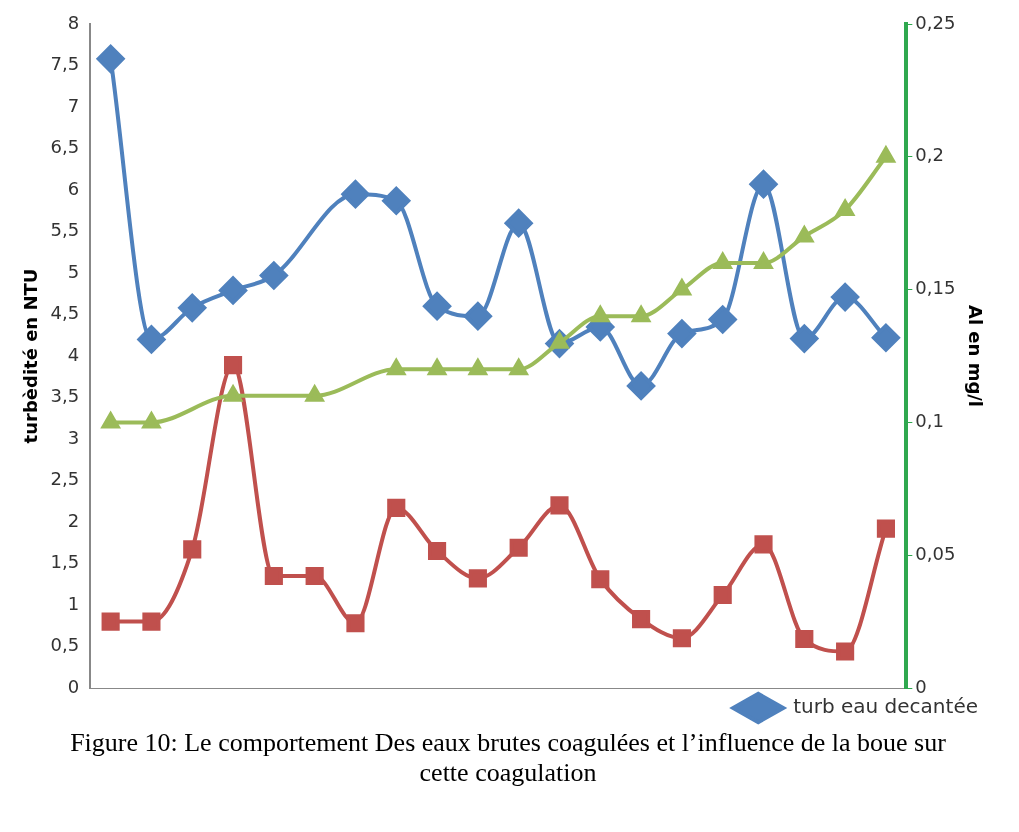 This screenshot has height=832, width=1019. Describe the element at coordinates (508, 758) in the screenshot. I see `caption: Figure 10: Le comportement Des eaux brutes coagulées et l’influence de la boue sur cette coagulation` at that location.